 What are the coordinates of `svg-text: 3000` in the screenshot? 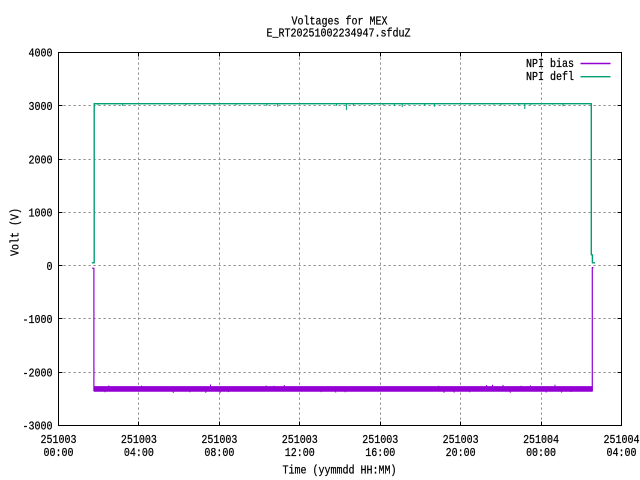 It's located at (41, 107).